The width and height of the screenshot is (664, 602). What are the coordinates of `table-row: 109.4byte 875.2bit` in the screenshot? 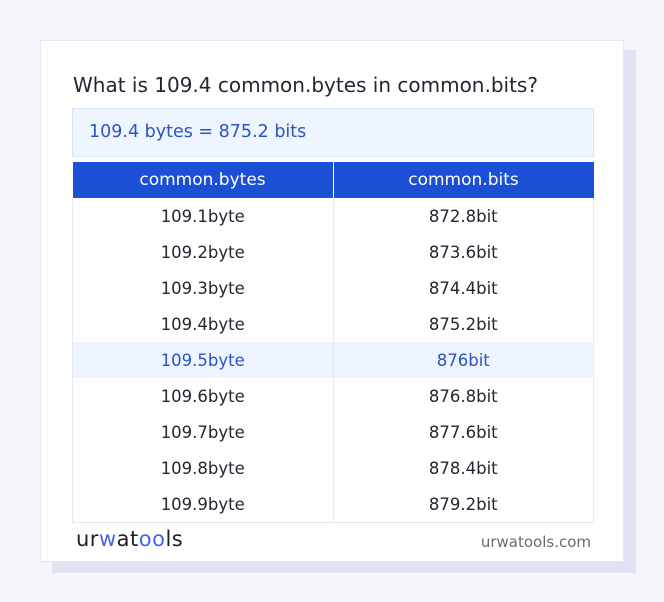 It's located at (333, 324).